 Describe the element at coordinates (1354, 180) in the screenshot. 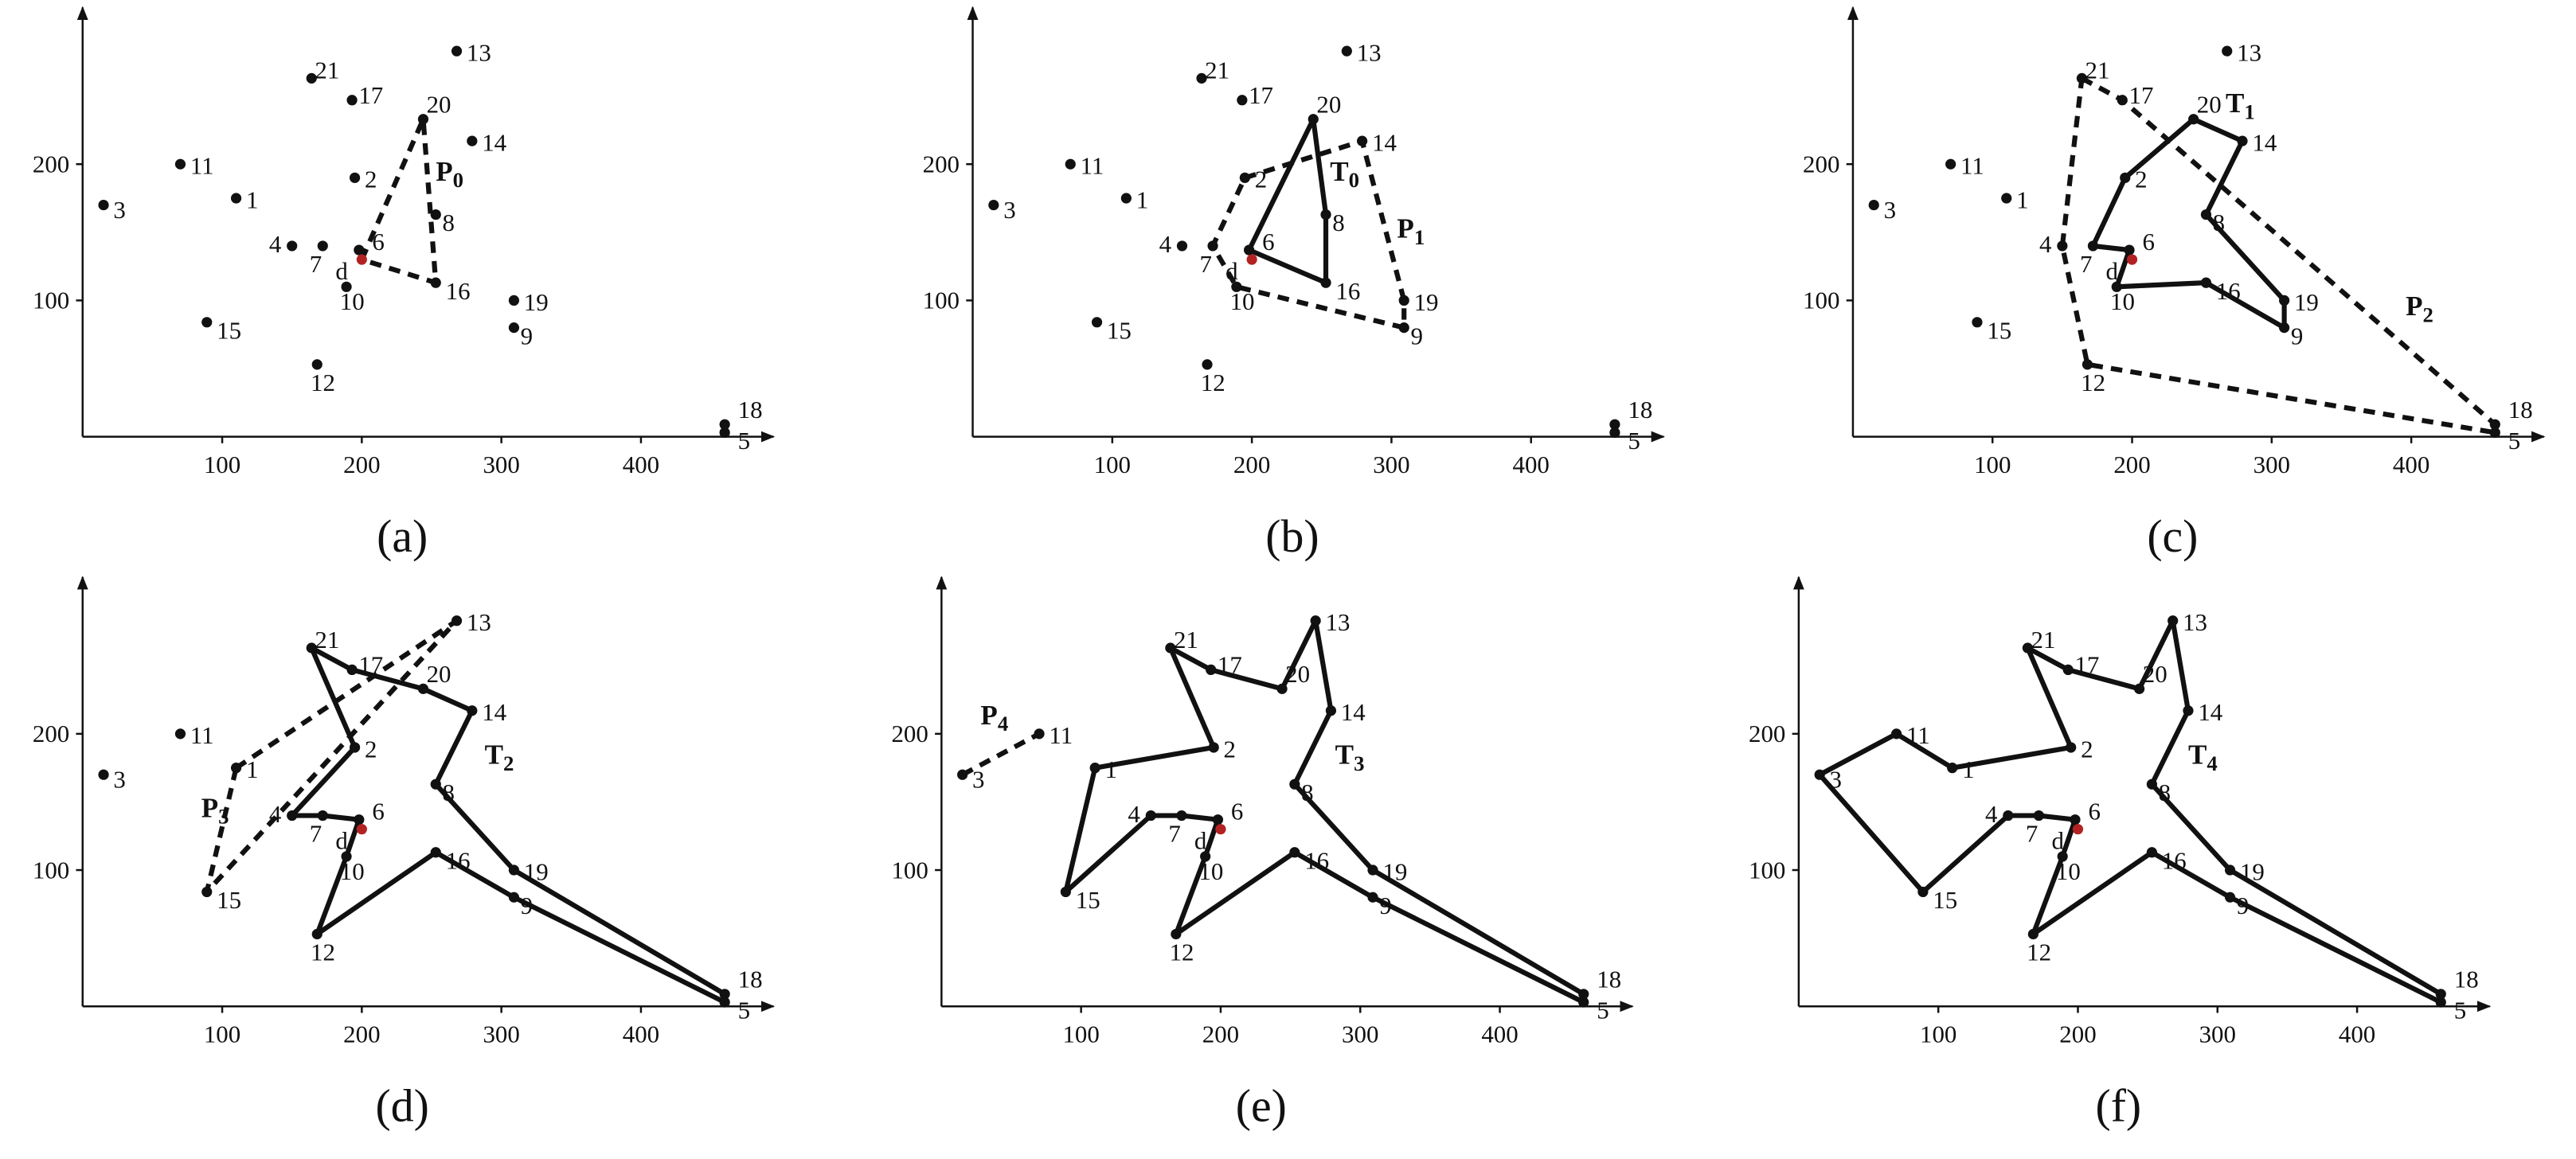

I see `annotation-subscript: 0` at that location.